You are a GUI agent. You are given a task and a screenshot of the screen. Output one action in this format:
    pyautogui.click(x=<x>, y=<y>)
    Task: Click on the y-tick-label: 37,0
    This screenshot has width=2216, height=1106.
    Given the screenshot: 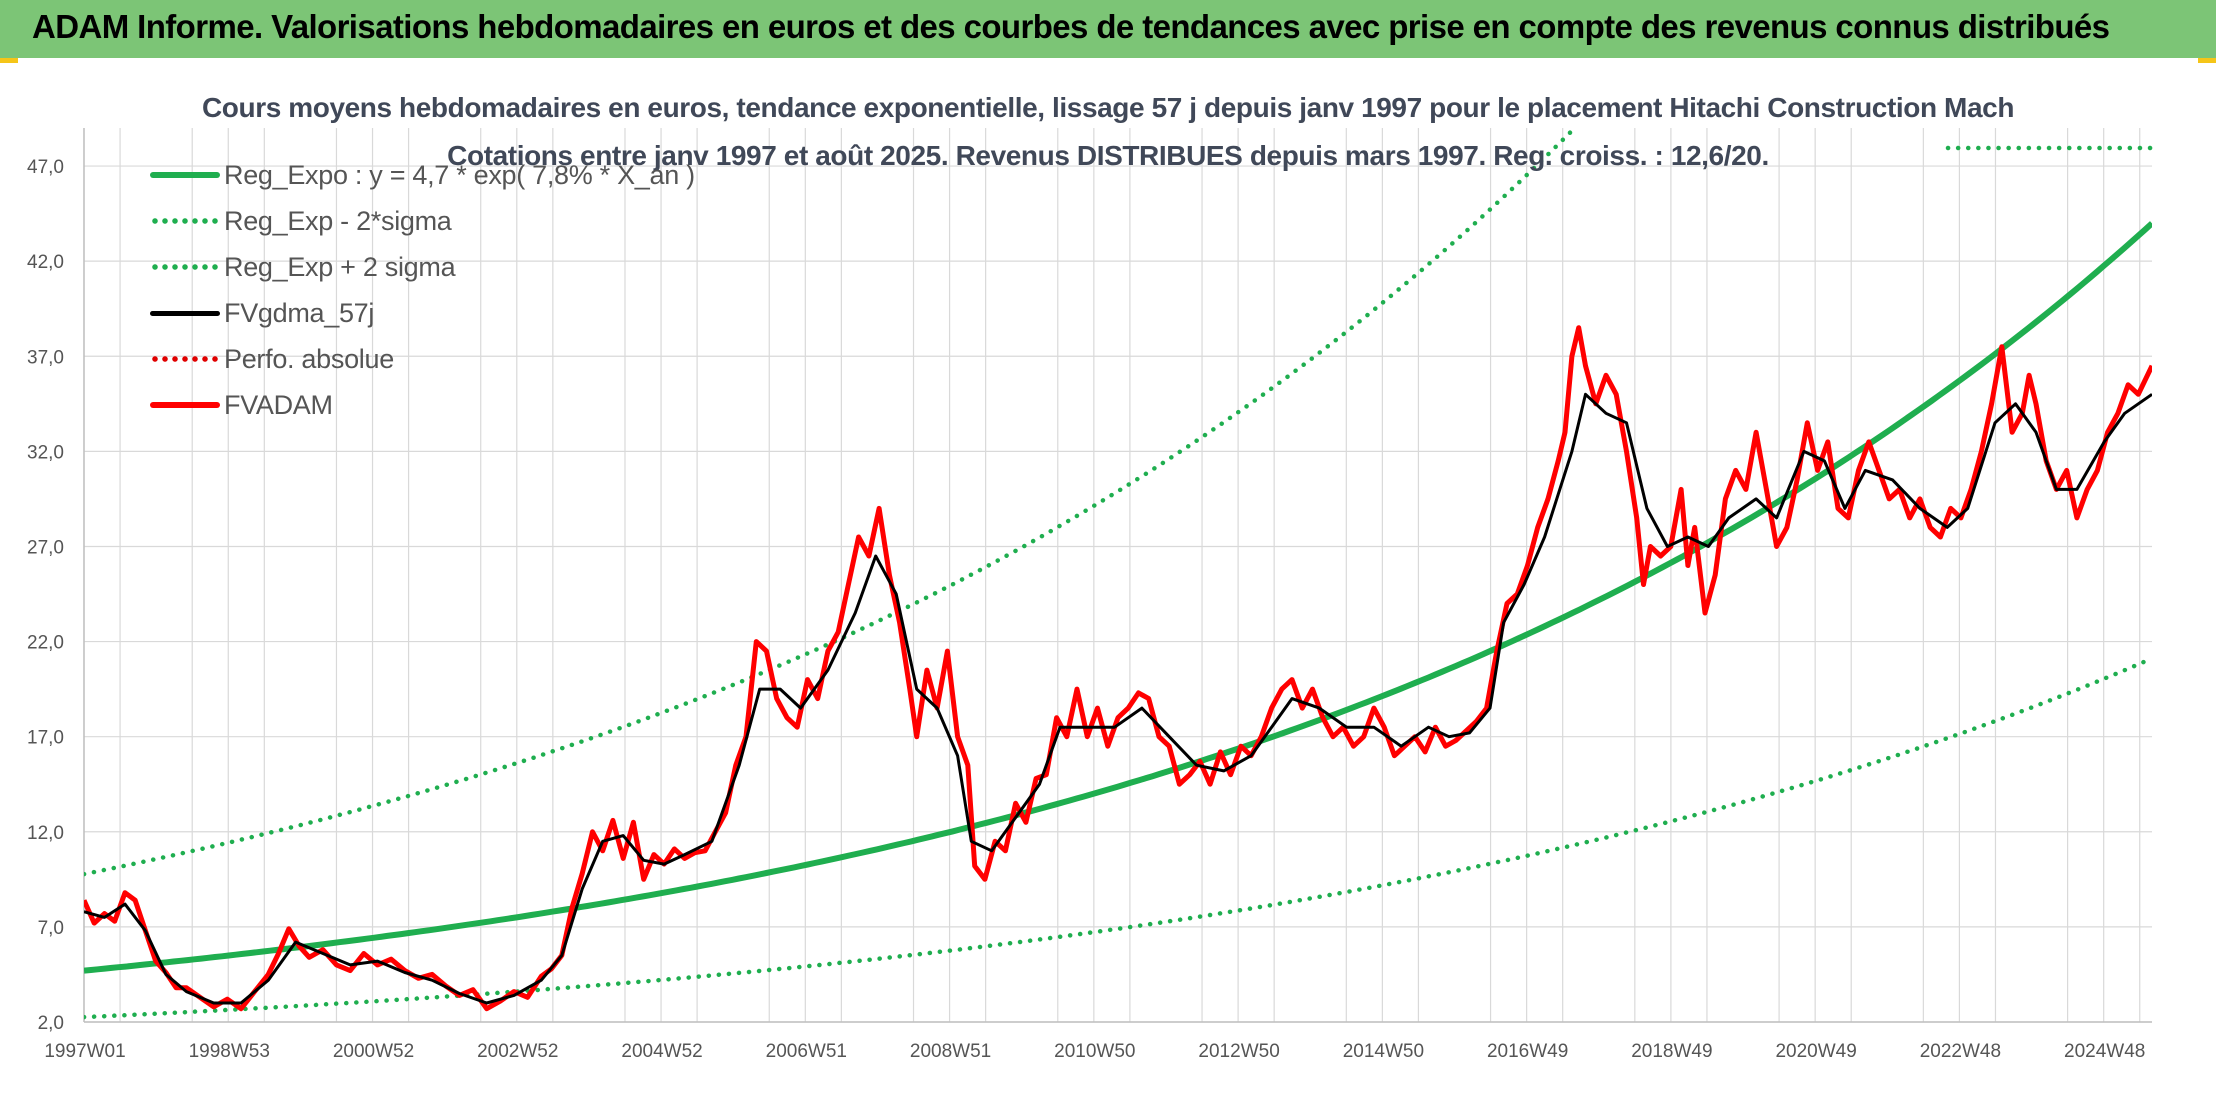 What is the action you would take?
    pyautogui.click(x=45, y=357)
    